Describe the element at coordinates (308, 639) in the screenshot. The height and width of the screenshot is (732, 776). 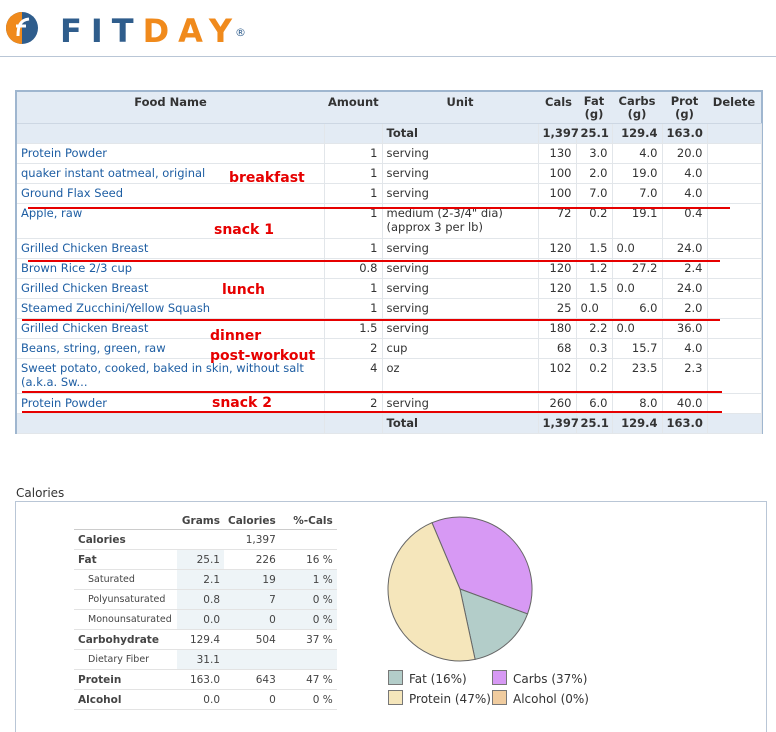
I see `nutrient-pct: 37 %` at that location.